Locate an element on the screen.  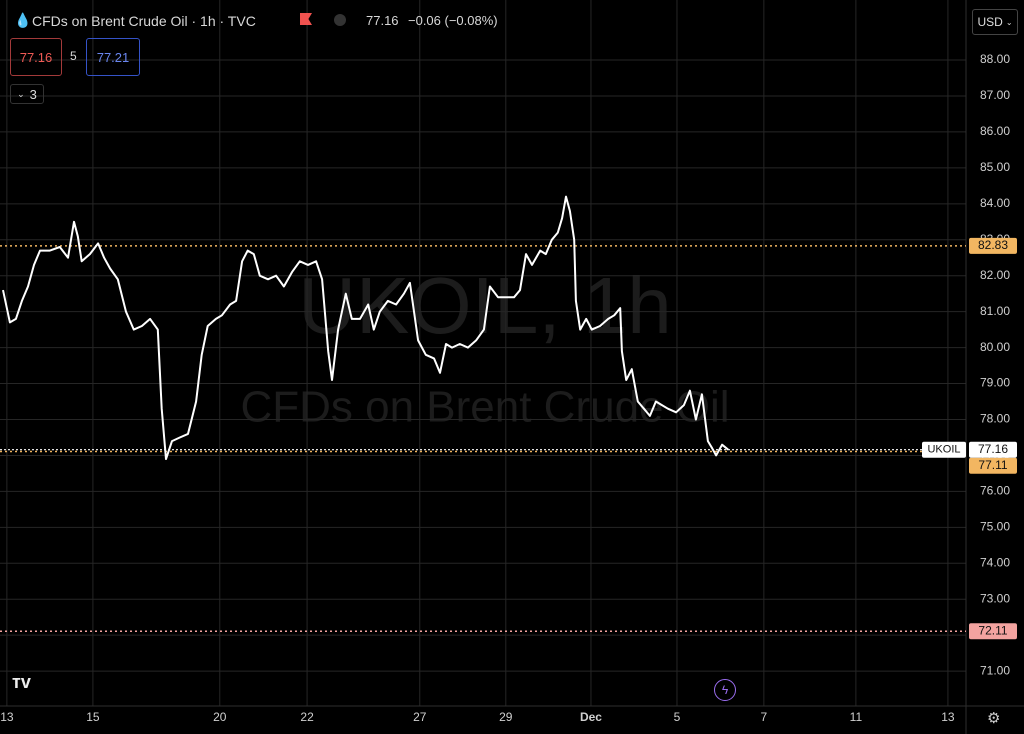
current-label: 77.16 is located at coordinates (993, 449).